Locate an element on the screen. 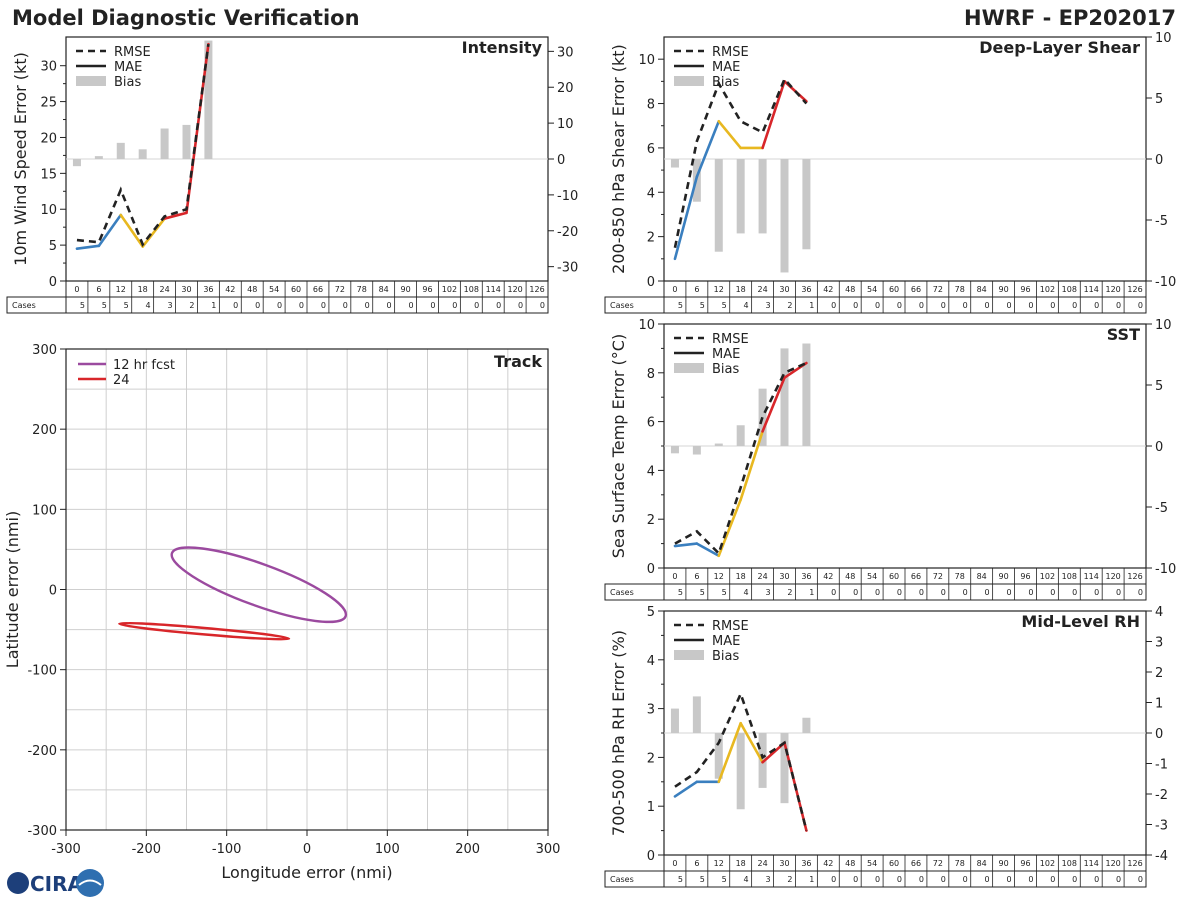  bias-tick-label: -30 is located at coordinates (567, 268).